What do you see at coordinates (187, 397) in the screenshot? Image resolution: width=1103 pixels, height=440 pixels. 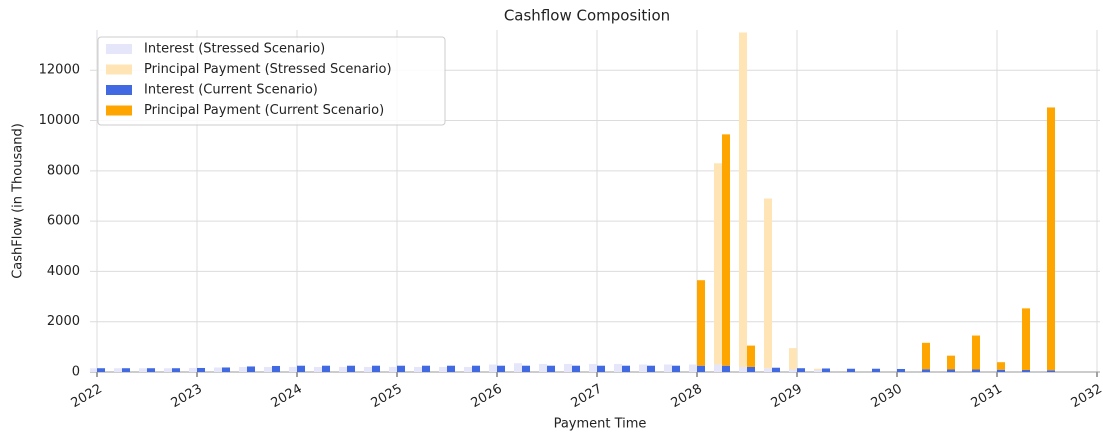 I see `x-tick-label: 2023` at bounding box center [187, 397].